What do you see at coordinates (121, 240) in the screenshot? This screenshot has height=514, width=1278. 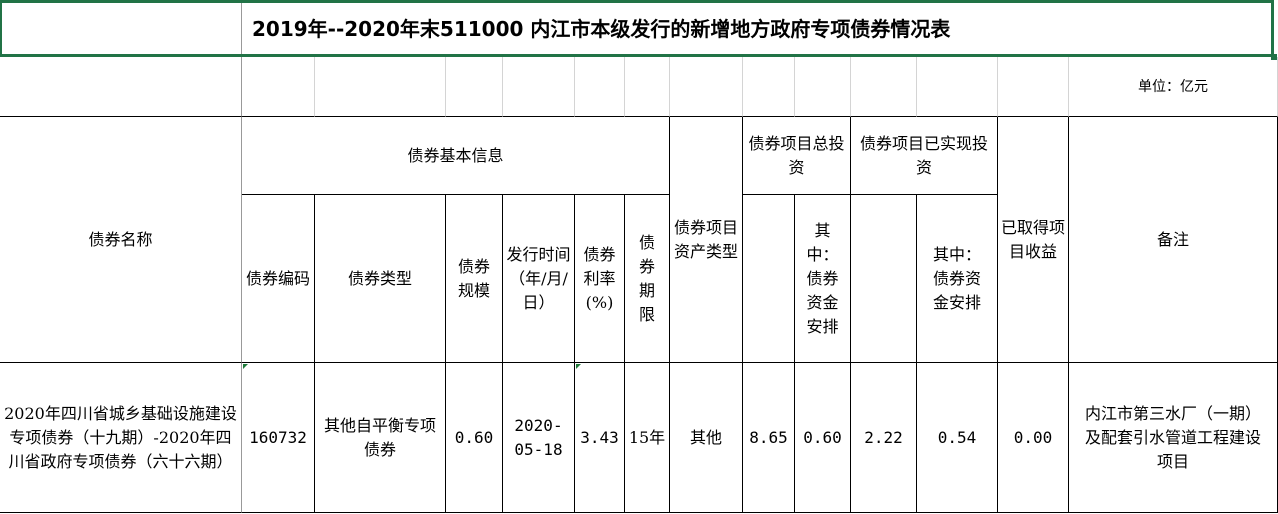 I see `header-bond-name: 债券名称` at bounding box center [121, 240].